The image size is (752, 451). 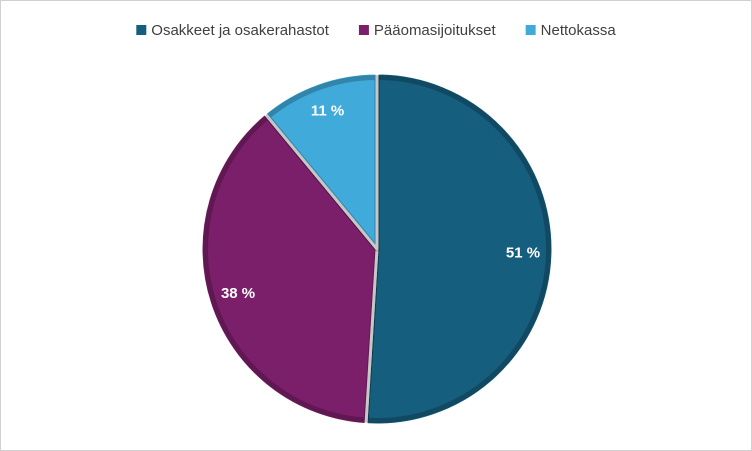 I want to click on value-label: 38 %, so click(x=238, y=293).